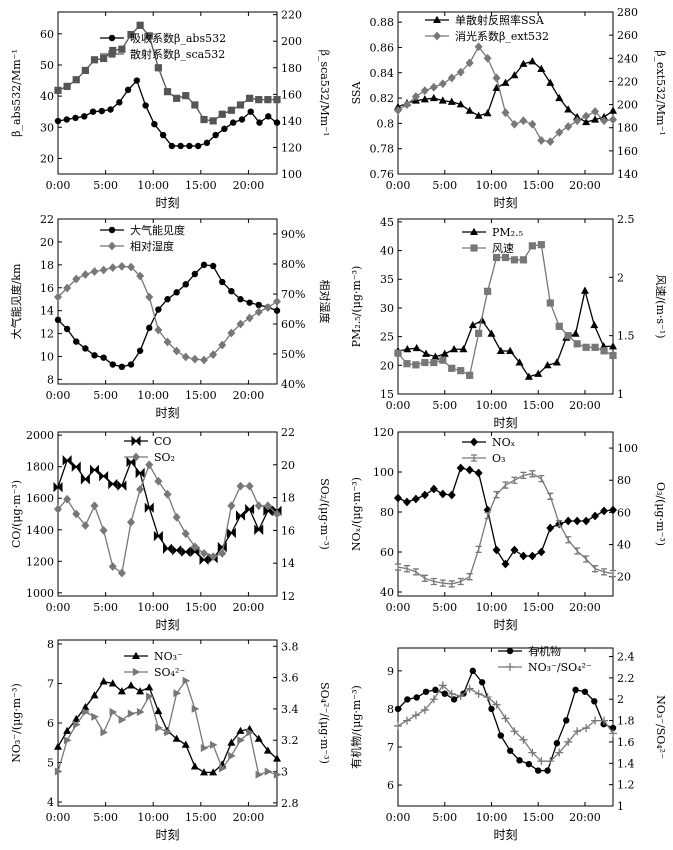 The height and width of the screenshot is (850, 673). What do you see at coordinates (660, 514) in the screenshot?
I see `y-right-axis-label: O₃/(μg·m⁻³)` at bounding box center [660, 514].